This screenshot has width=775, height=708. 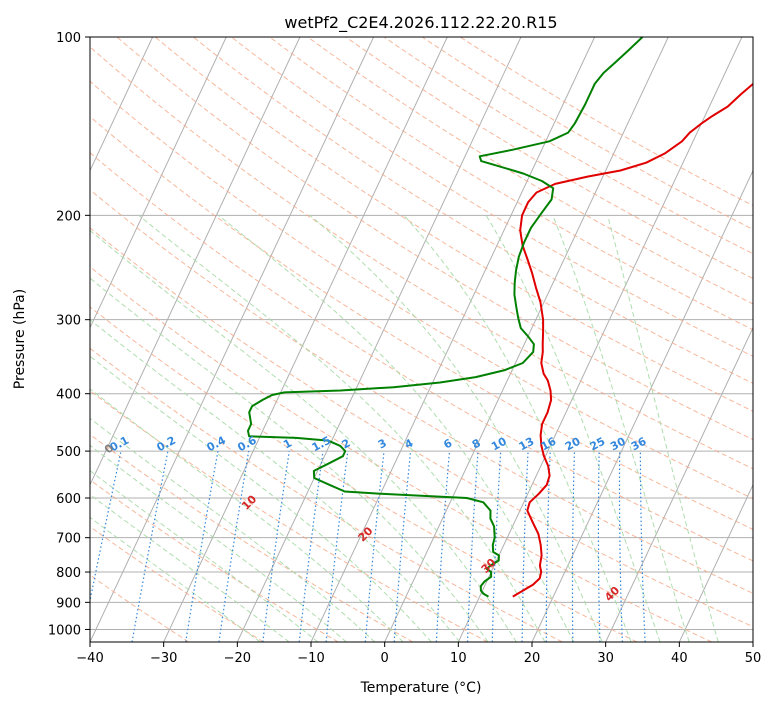 I want to click on x-axis-title: Temperature (°C), so click(x=421, y=688).